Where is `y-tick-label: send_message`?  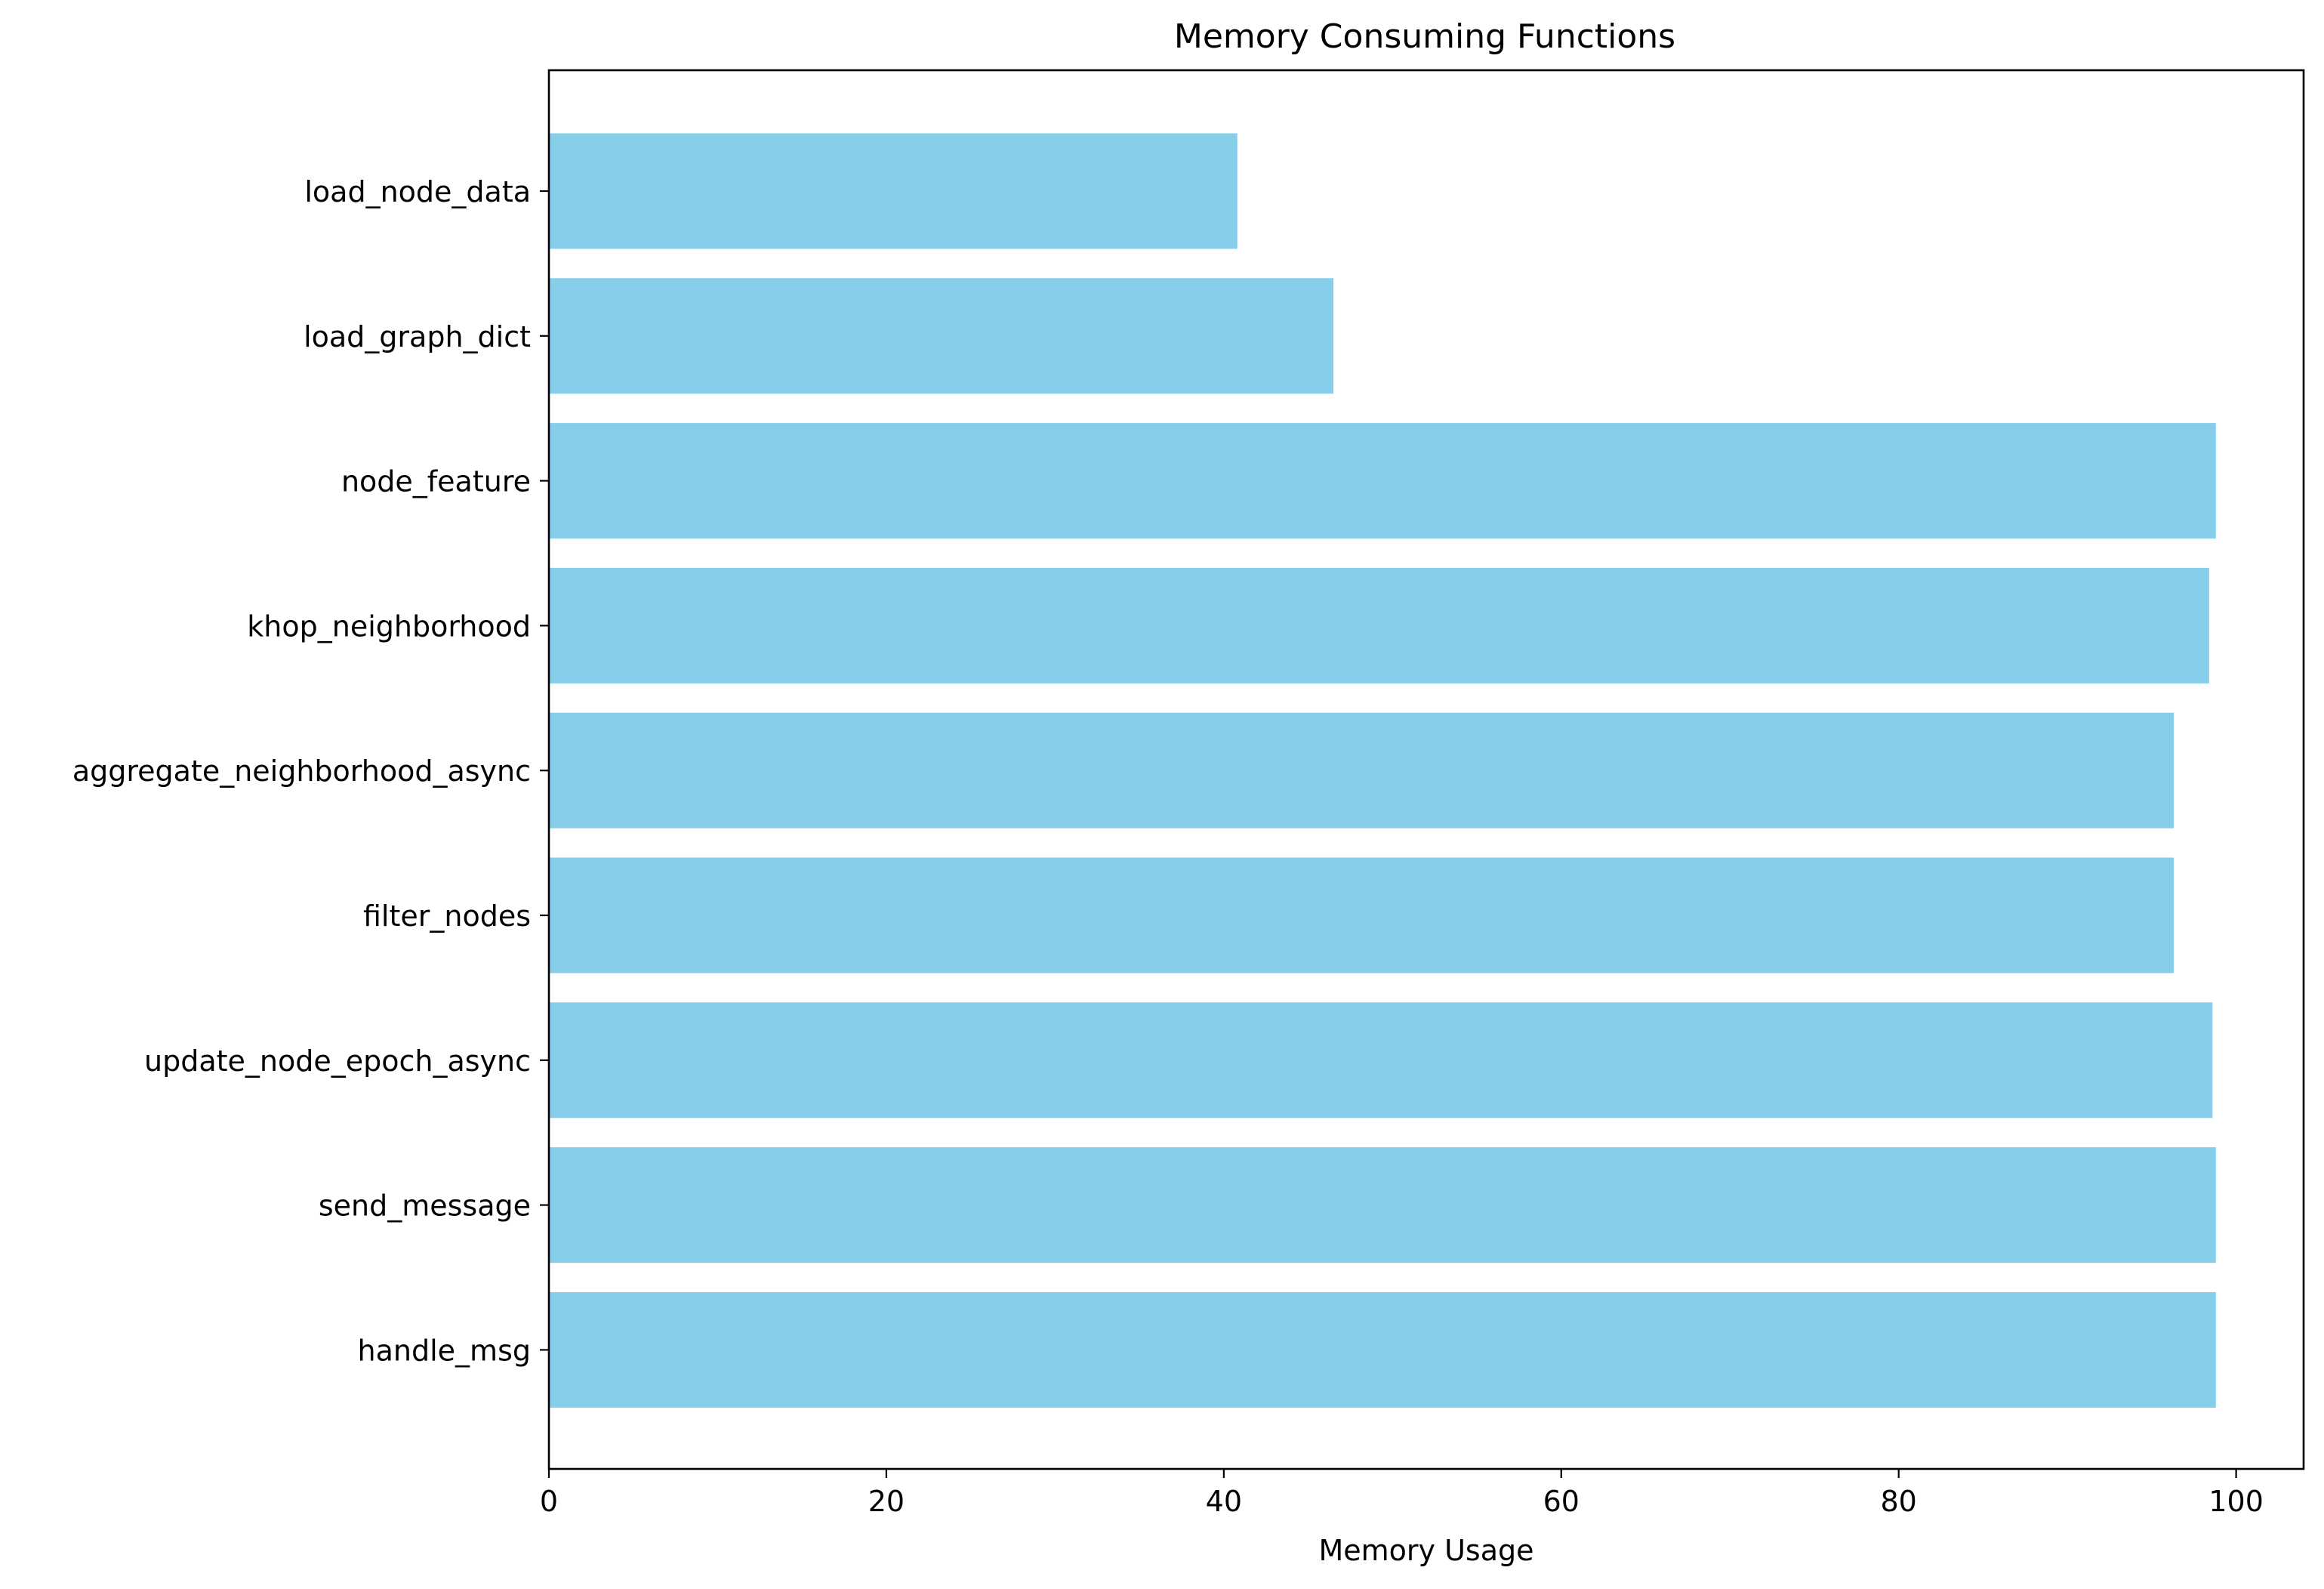 y-tick-label: send_message is located at coordinates (425, 1206).